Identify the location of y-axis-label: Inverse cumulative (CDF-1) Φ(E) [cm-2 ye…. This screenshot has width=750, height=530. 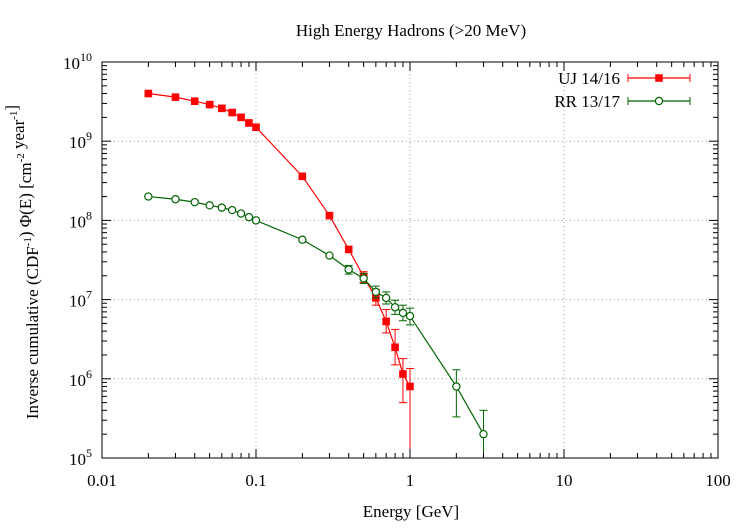
(22, 262).